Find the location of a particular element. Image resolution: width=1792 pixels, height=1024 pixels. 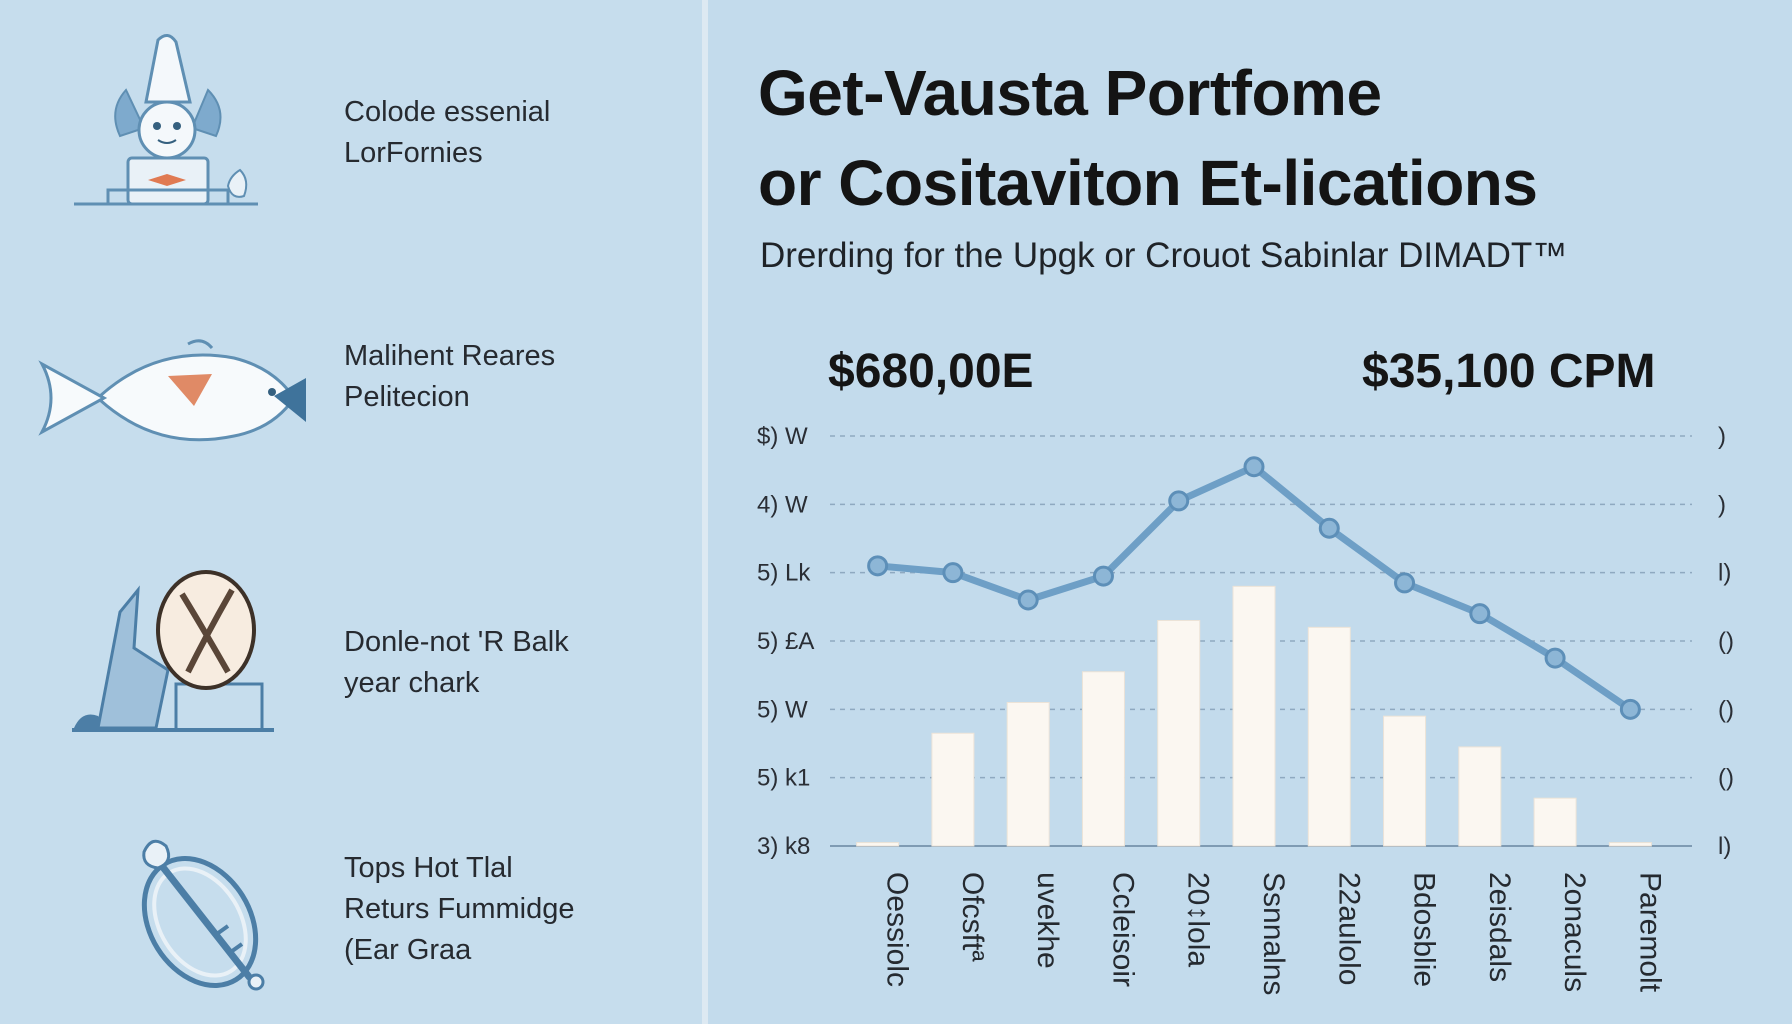

title-line-1: Get-Vausta Portfome is located at coordinates (1070, 93).